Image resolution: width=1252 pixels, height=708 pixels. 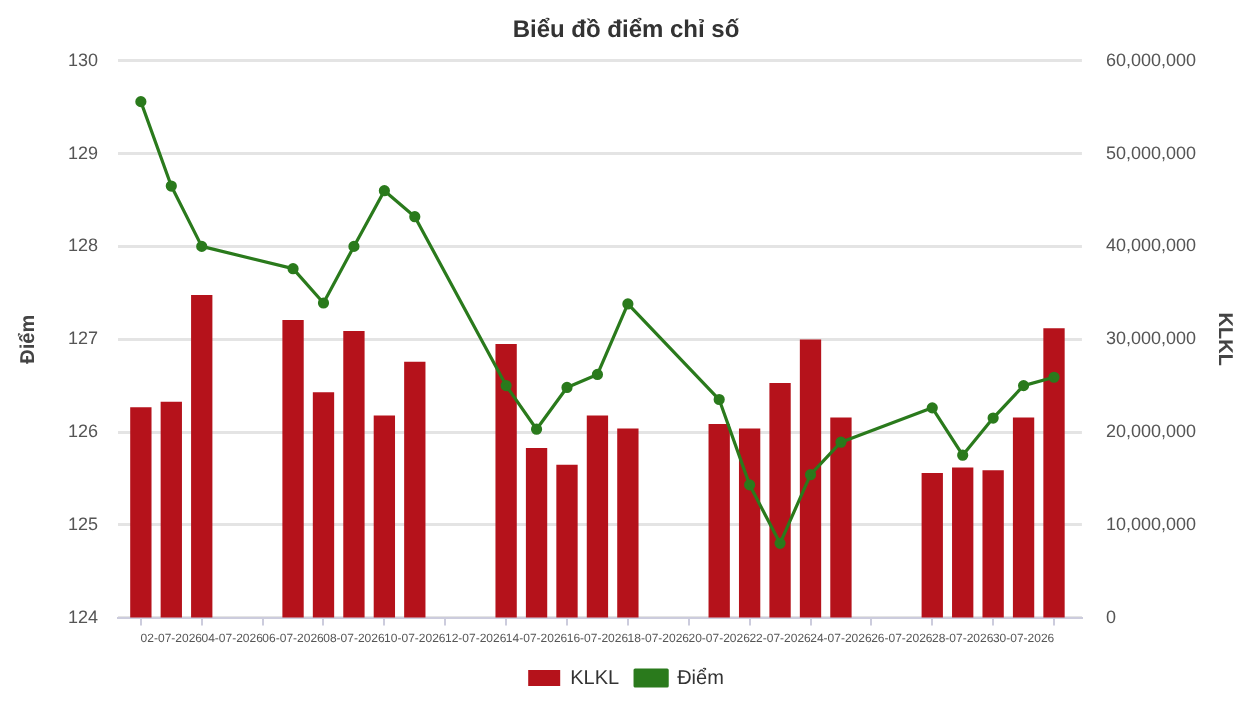 I want to click on y-tick-label: 128, so click(x=83, y=245).